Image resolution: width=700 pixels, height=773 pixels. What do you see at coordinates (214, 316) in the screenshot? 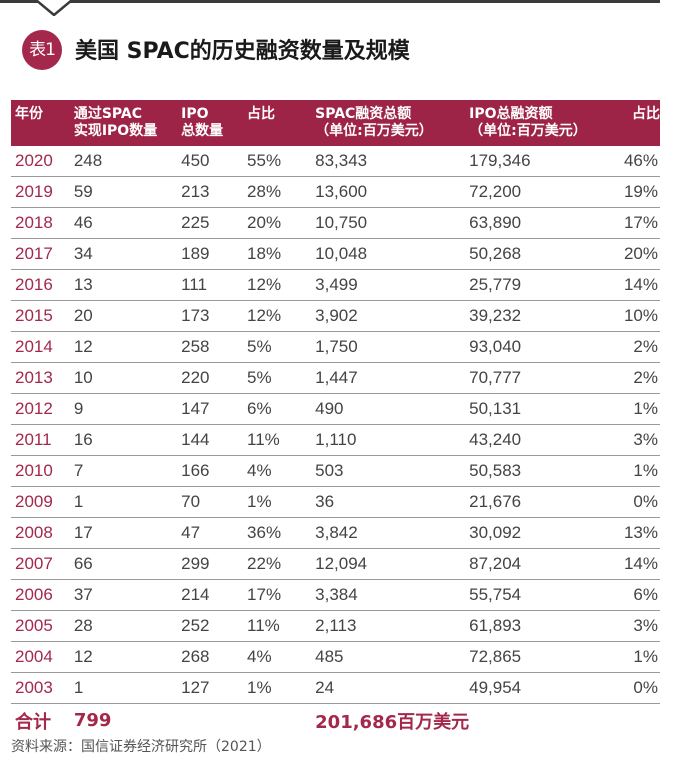
I see `table-cell: 173` at bounding box center [214, 316].